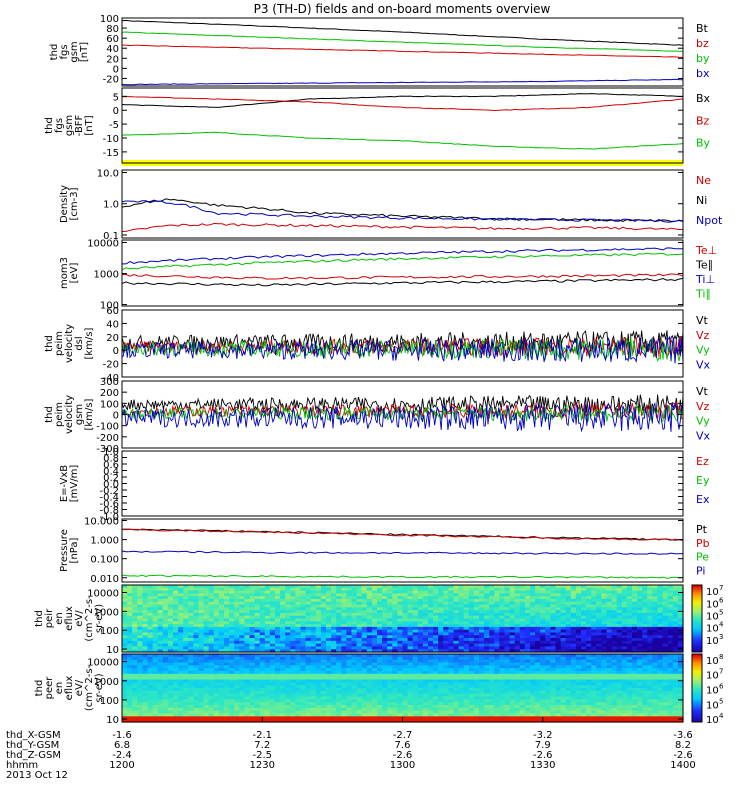  I want to click on colorbar-segment, so click(697, 616).